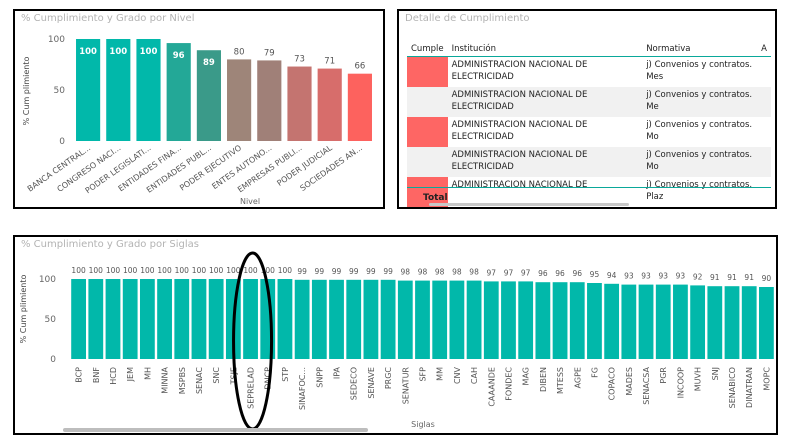 The width and height of the screenshot is (787, 437). I want to click on data-label: 99, so click(302, 271).